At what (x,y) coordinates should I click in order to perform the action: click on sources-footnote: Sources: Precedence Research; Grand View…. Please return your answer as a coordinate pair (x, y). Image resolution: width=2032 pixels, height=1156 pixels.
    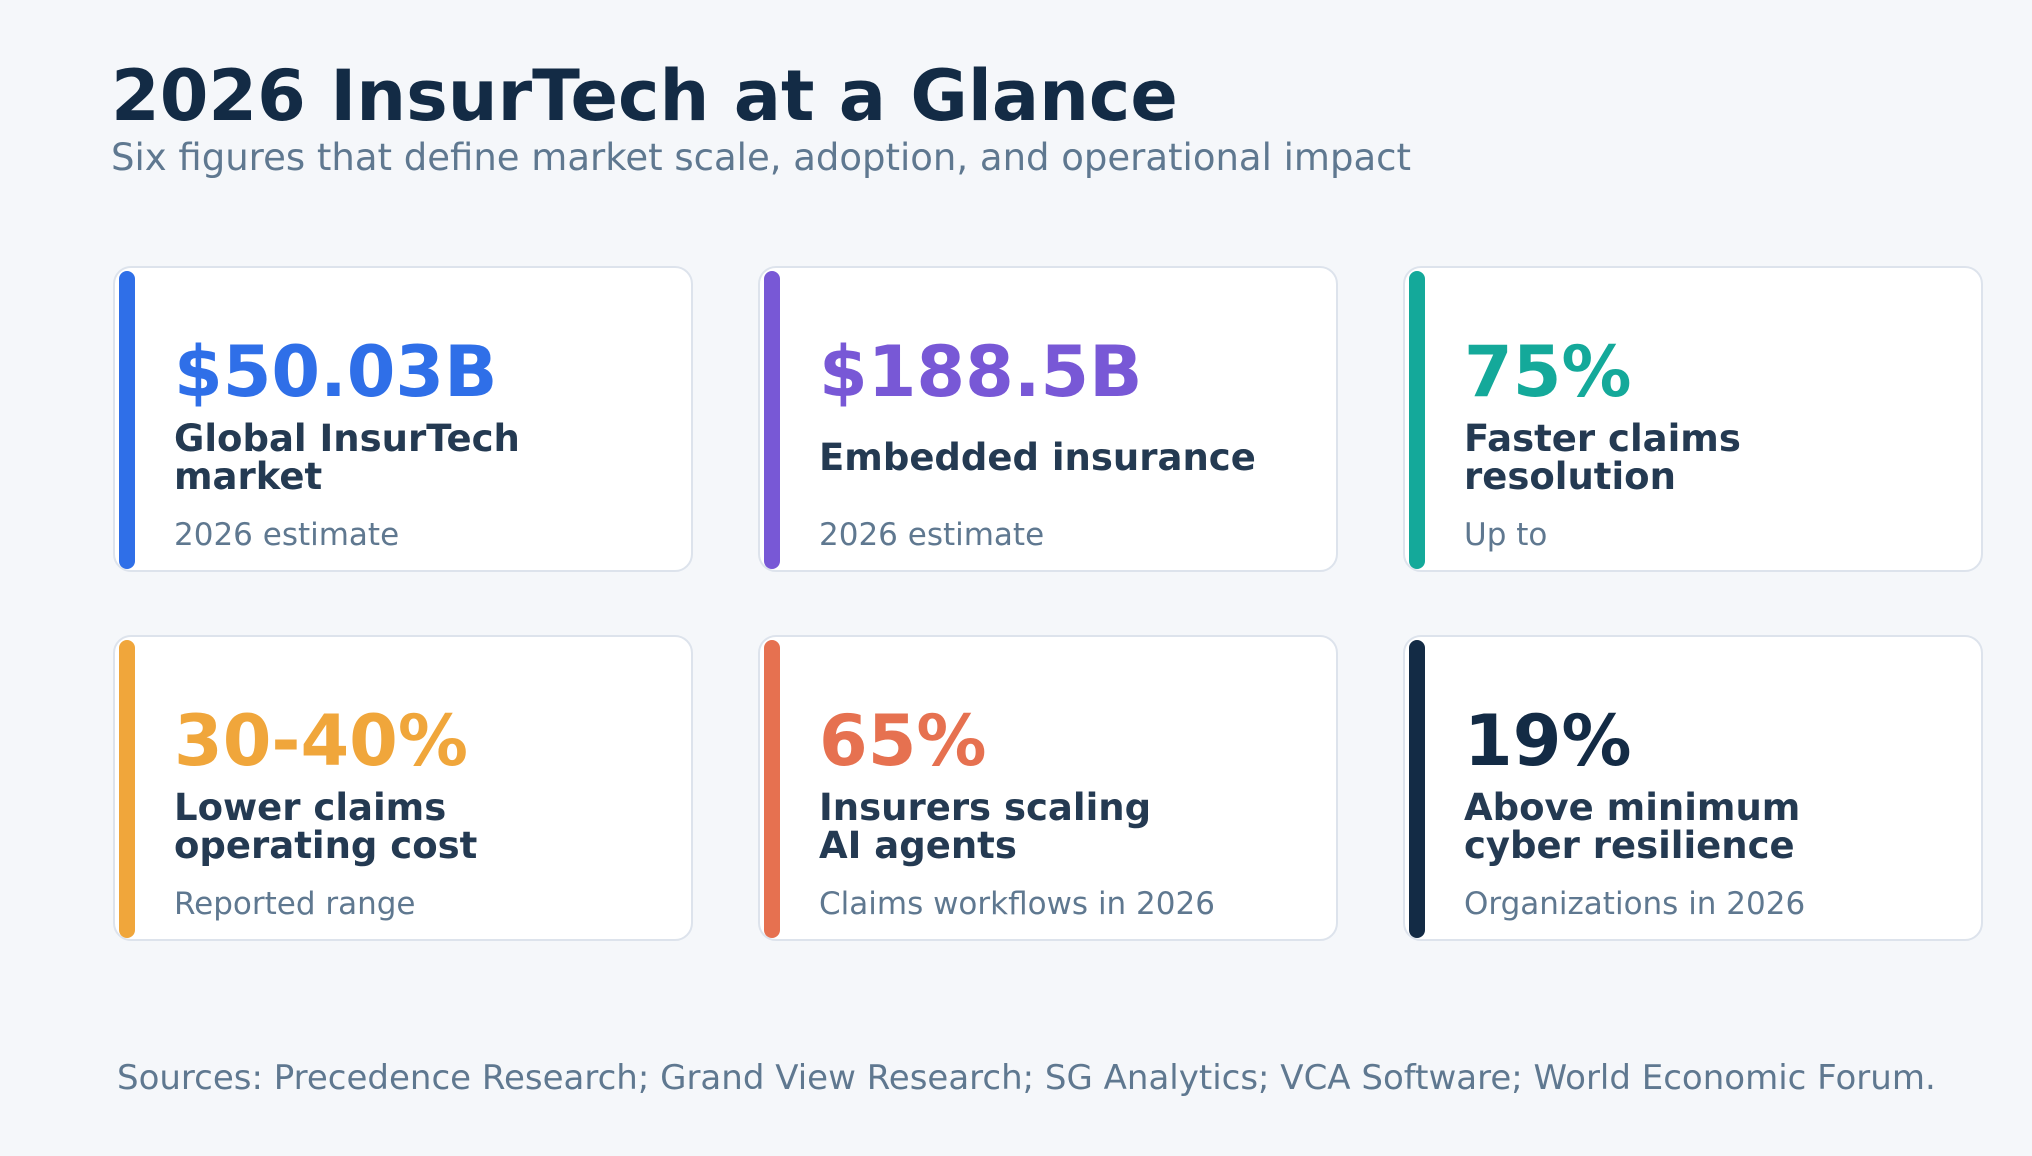
    Looking at the image, I should click on (1026, 1078).